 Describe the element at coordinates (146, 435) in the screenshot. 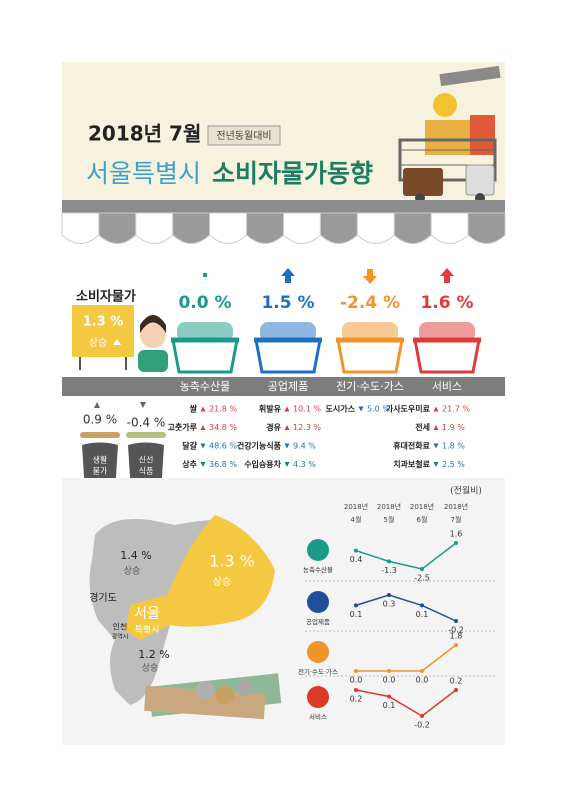

I see `scale-pan` at that location.